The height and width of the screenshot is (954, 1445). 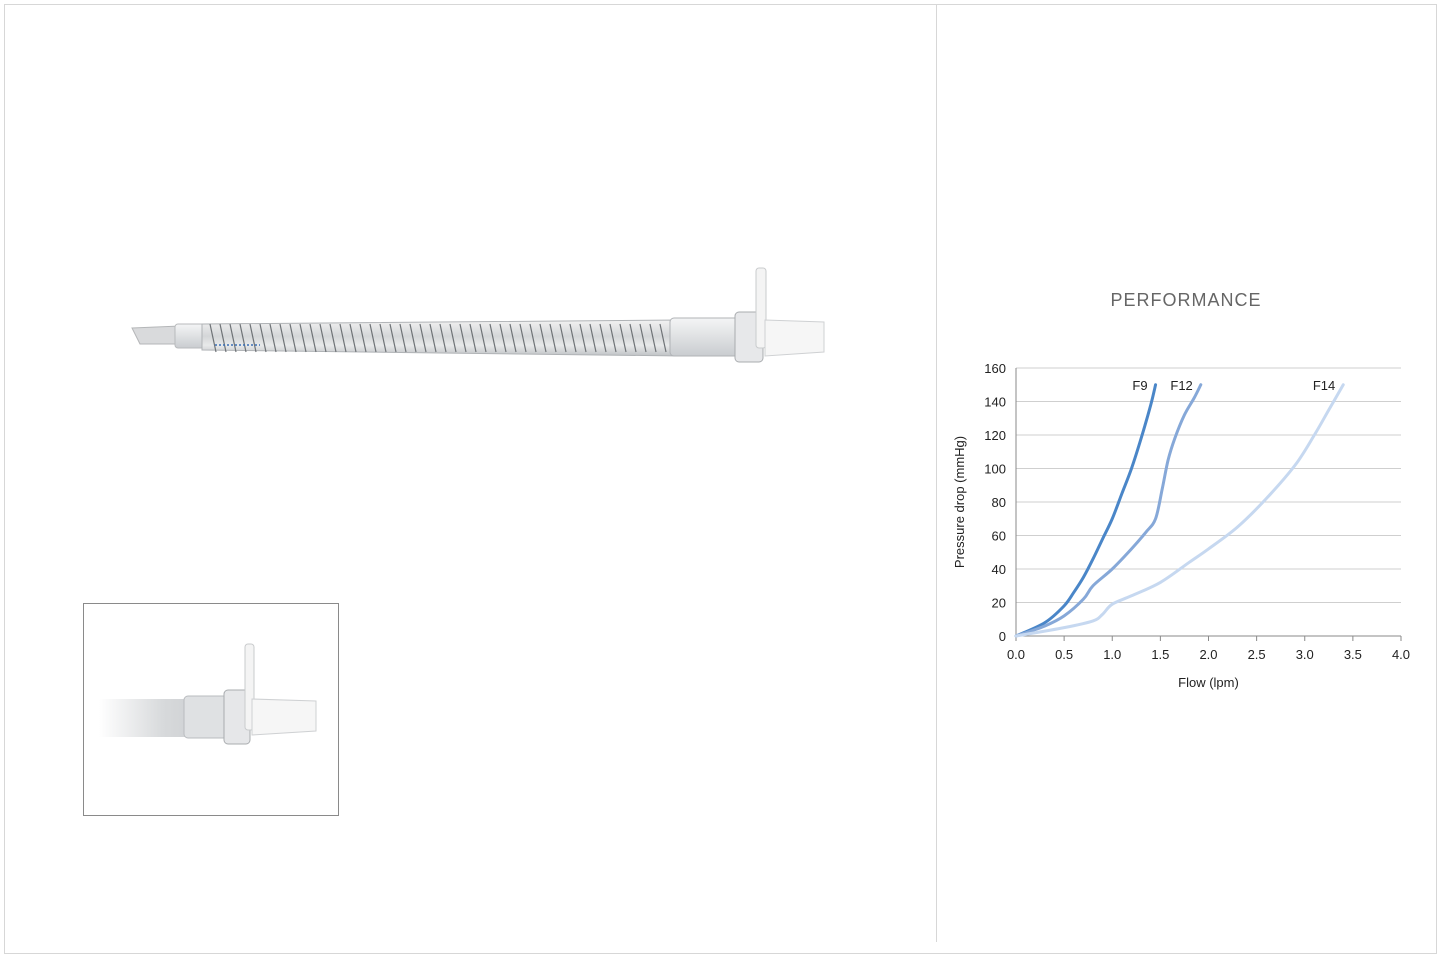 I want to click on series-label-f9: F9, so click(x=1139, y=385).